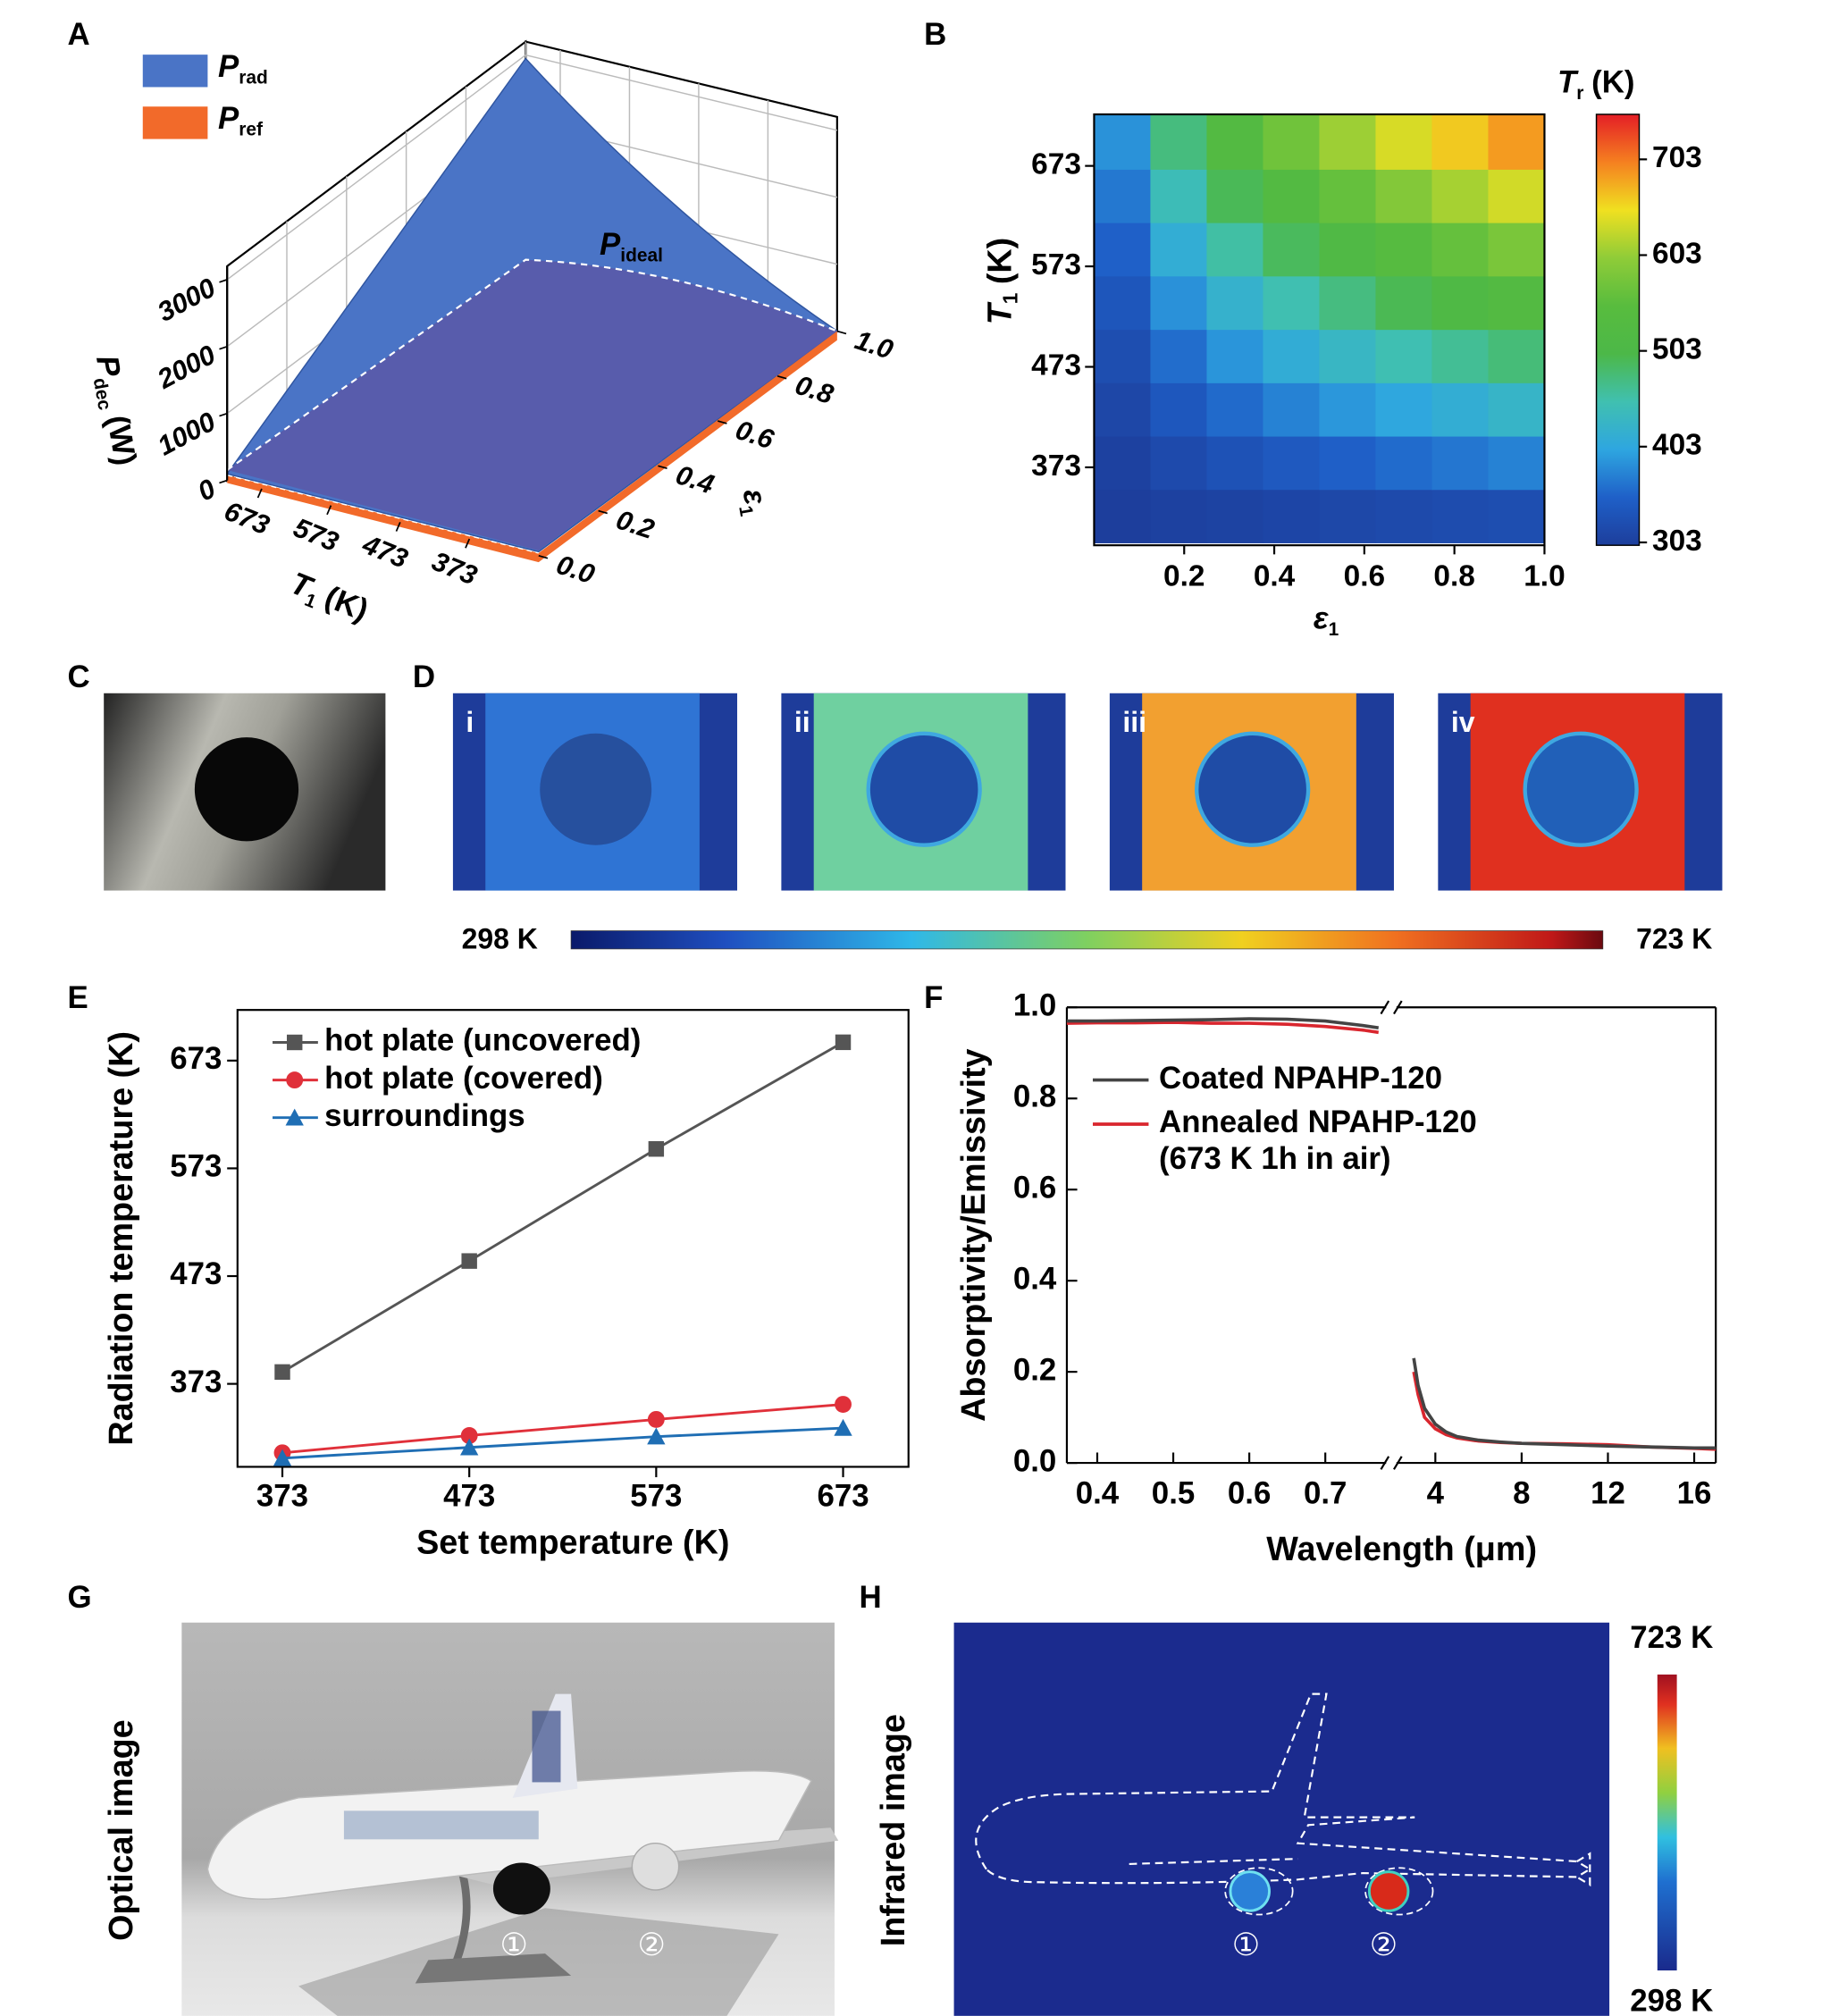  Describe the element at coordinates (1579, 93) in the screenshot. I see `axis-label-subscript: r` at that location.